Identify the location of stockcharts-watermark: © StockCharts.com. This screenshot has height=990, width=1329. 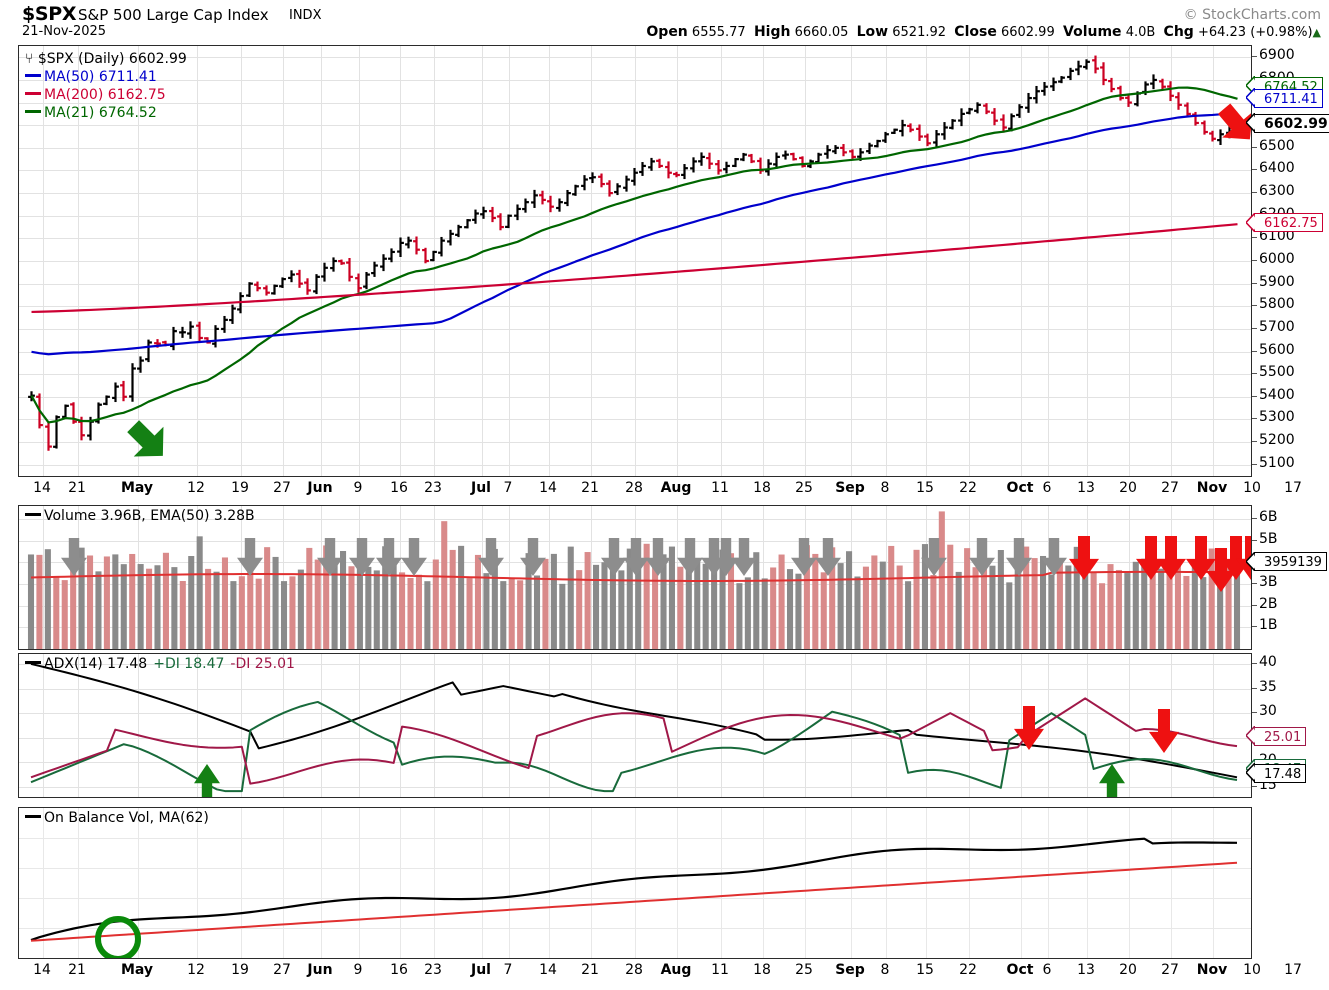
(1252, 15).